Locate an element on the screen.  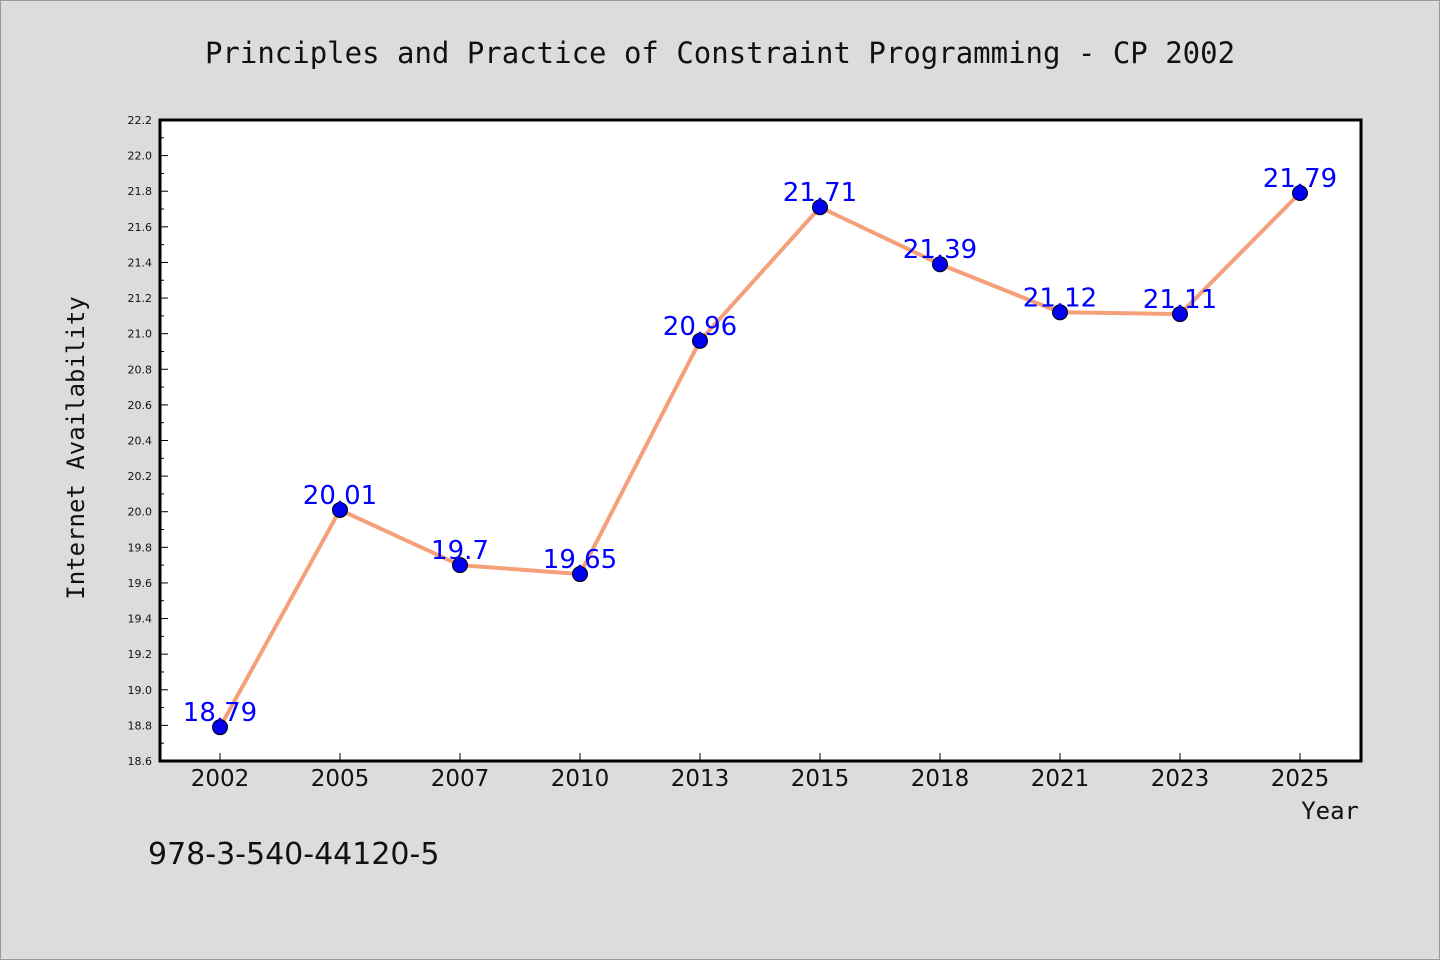
data-point-label: 21.39 is located at coordinates (940, 250).